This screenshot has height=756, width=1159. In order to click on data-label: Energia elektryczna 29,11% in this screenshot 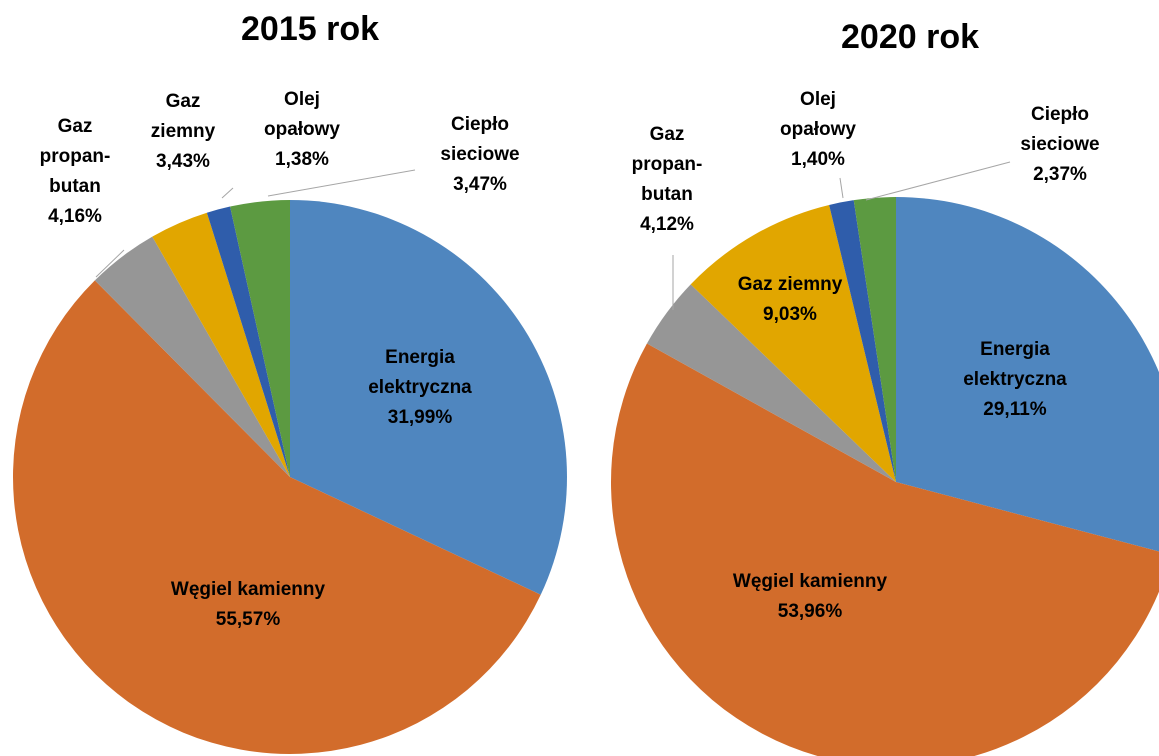, I will do `click(1015, 380)`.